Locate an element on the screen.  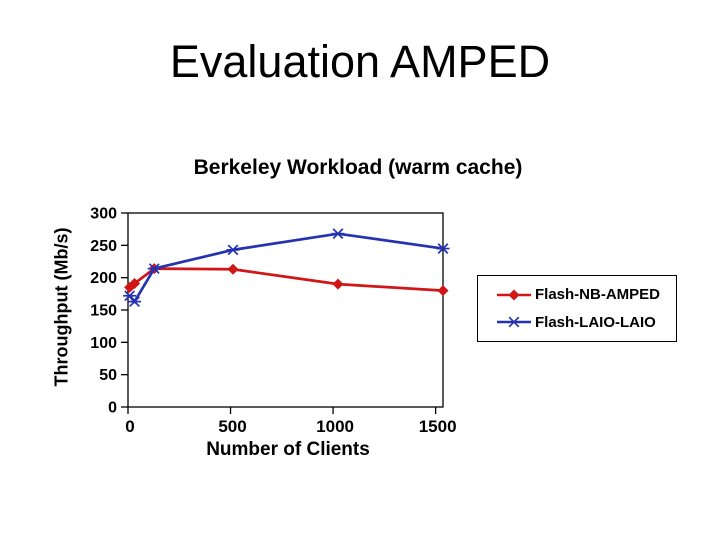
y-tick-label: 100 is located at coordinates (103, 343).